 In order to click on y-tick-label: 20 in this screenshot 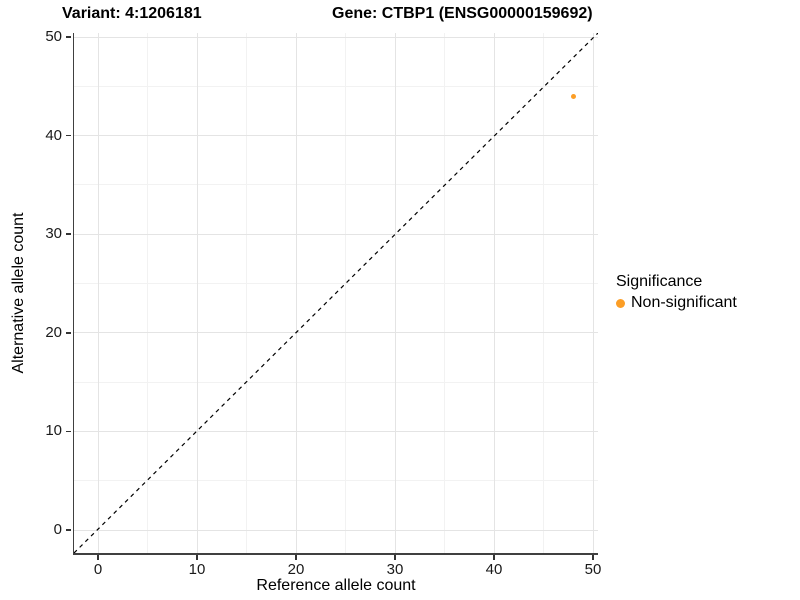, I will do `click(53, 332)`.